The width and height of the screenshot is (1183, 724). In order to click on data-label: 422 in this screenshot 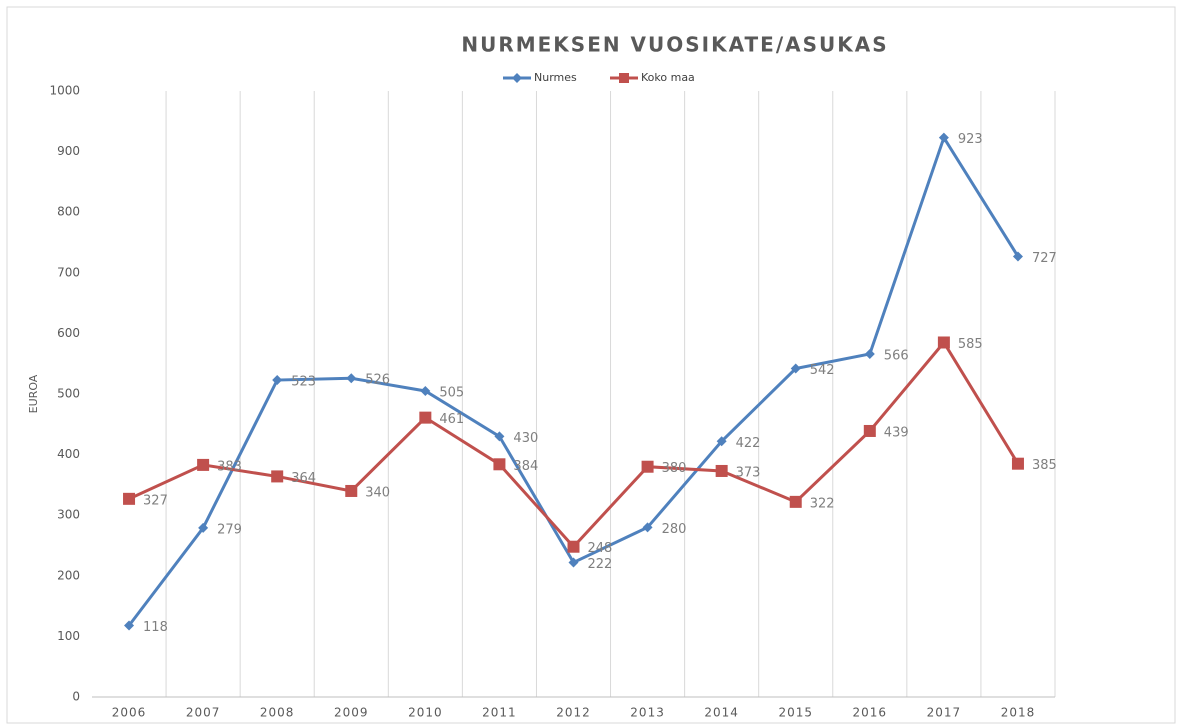, I will do `click(748, 443)`.